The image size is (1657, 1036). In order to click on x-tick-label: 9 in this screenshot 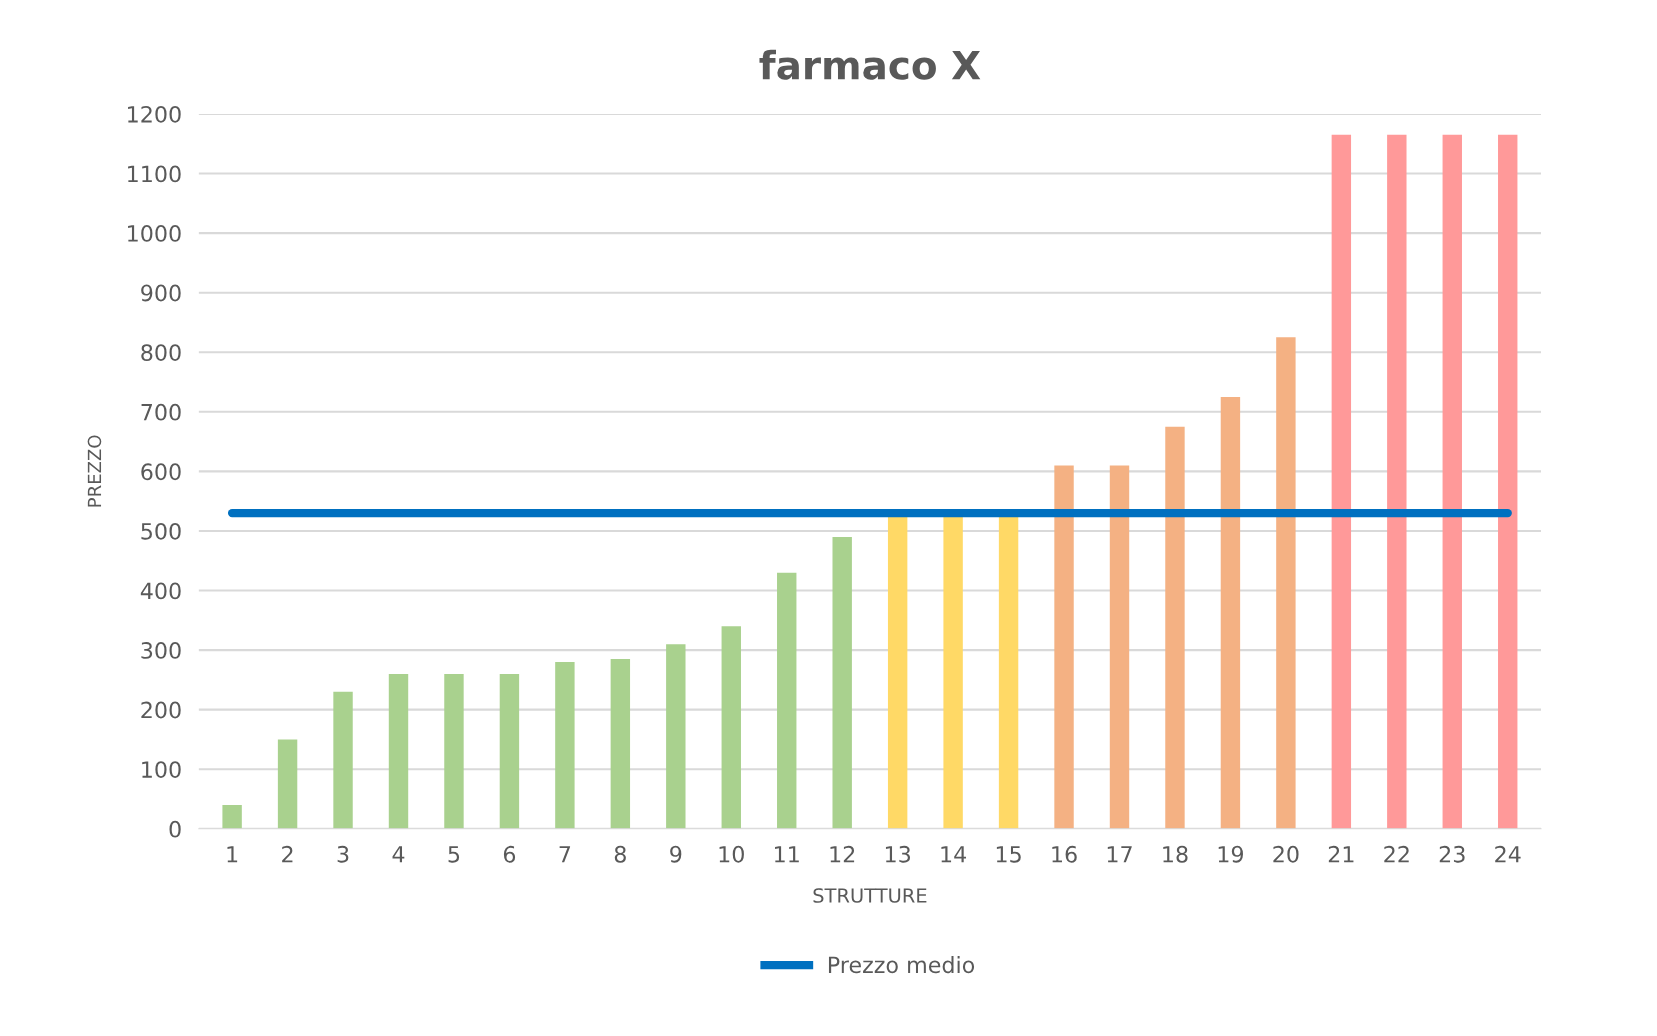, I will do `click(676, 854)`.